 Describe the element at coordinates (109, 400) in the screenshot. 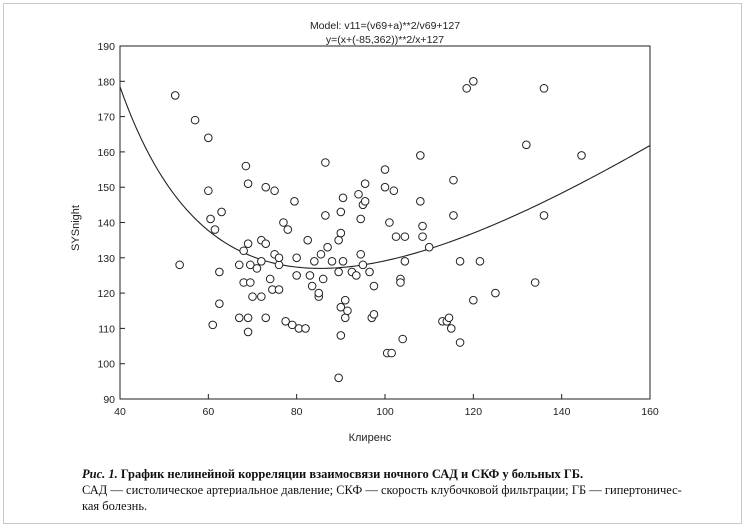

I see `y-tick-label: 90` at that location.